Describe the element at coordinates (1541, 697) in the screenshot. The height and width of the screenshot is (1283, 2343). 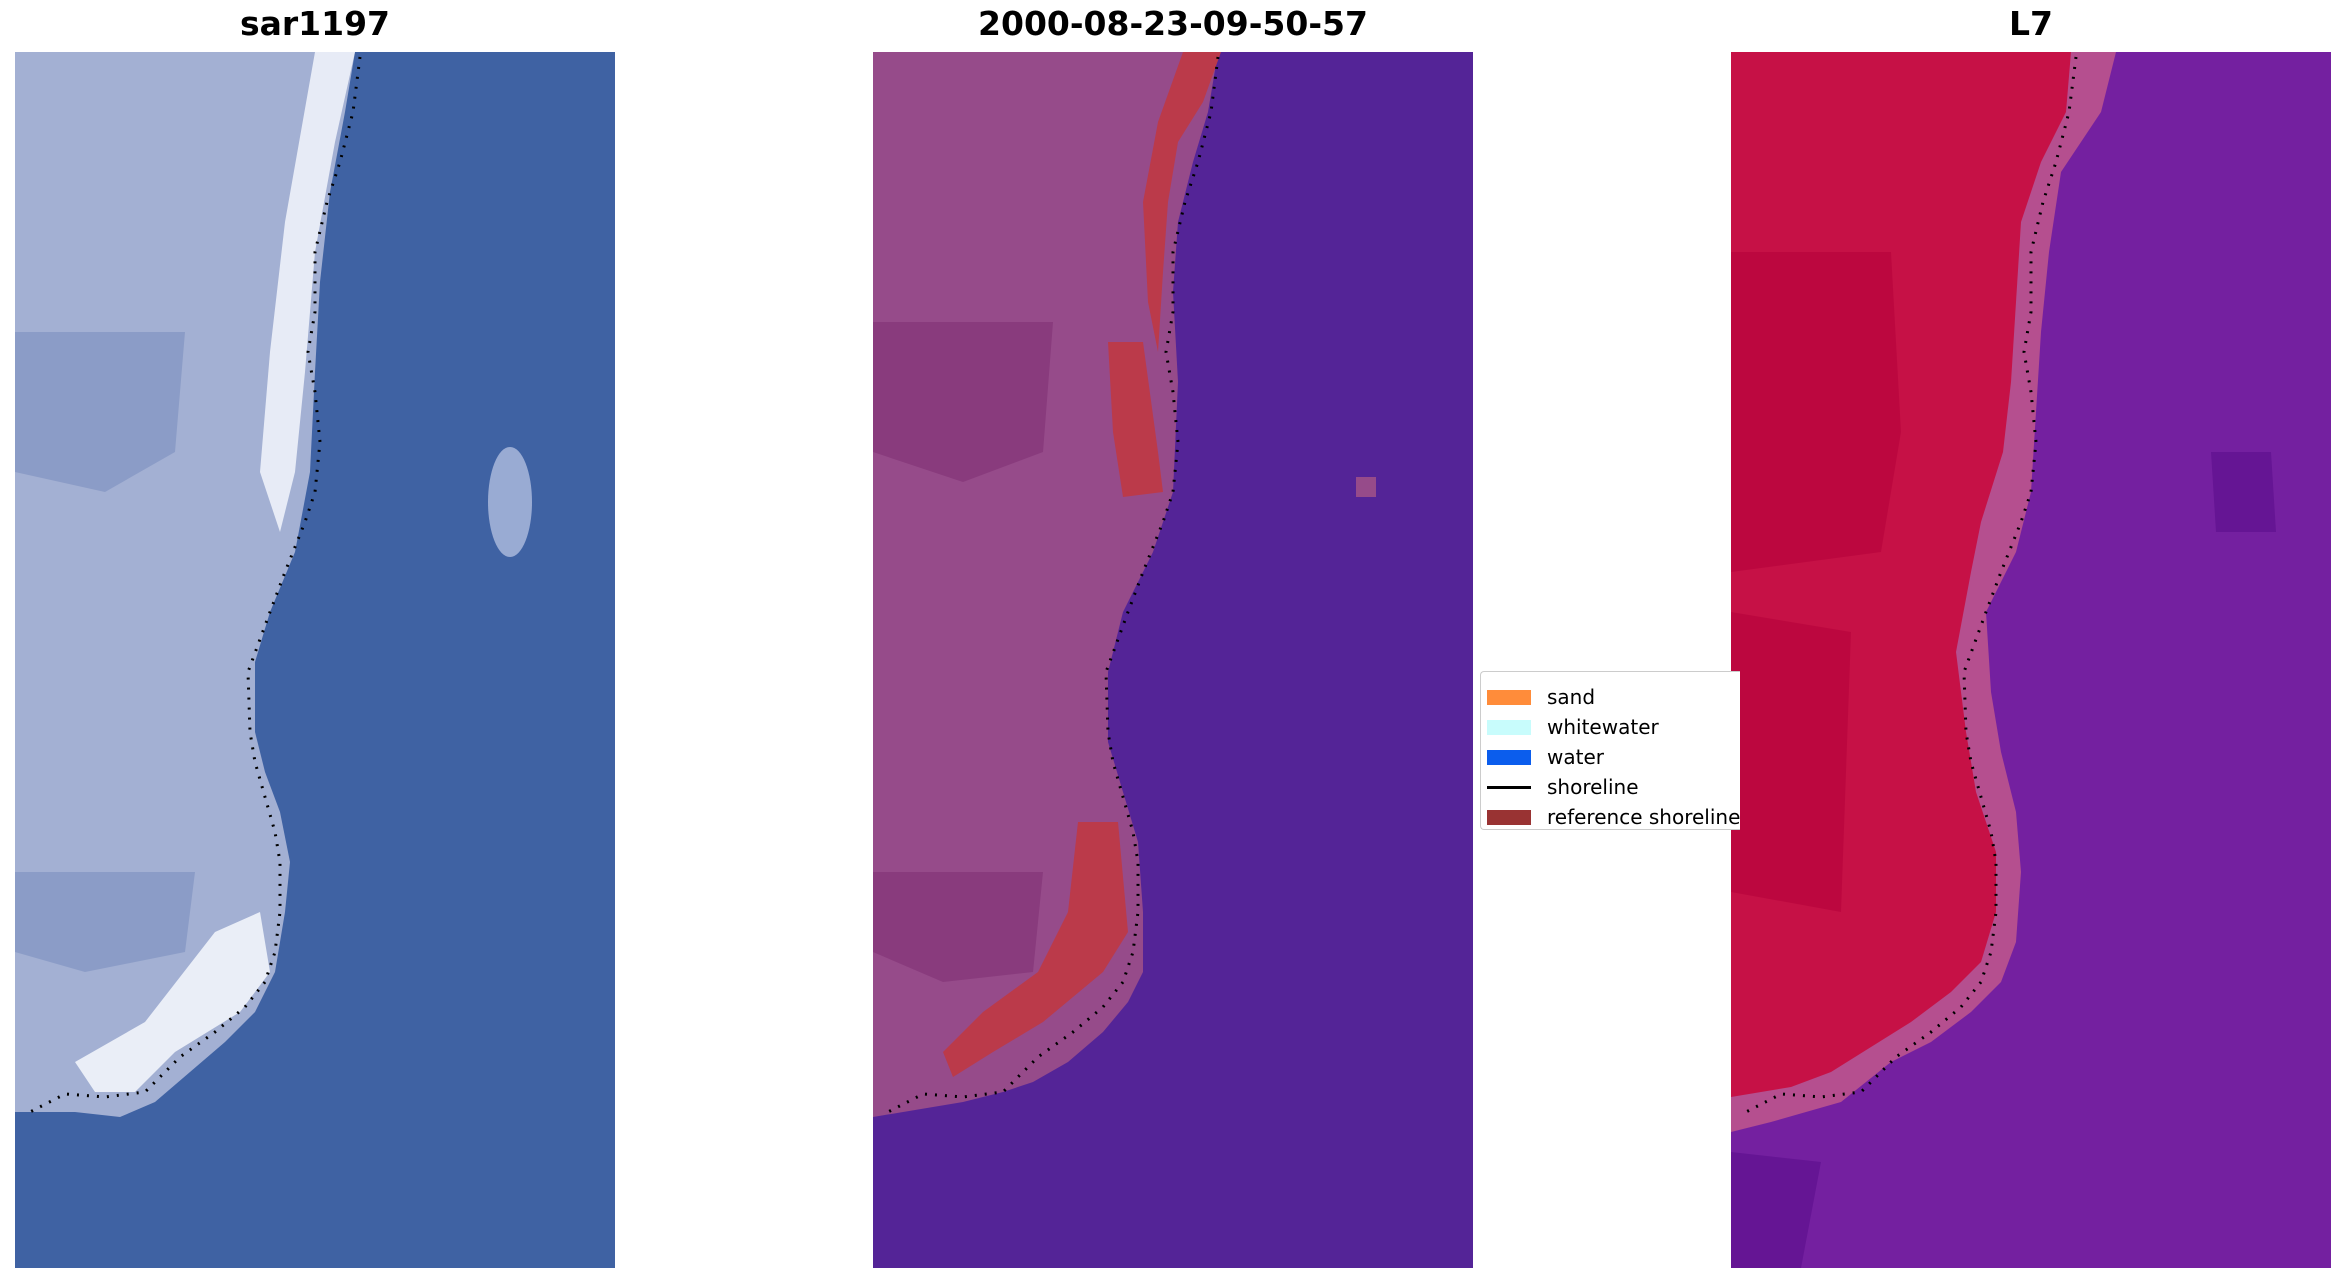
I see `legend-item-sand: sand` at that location.